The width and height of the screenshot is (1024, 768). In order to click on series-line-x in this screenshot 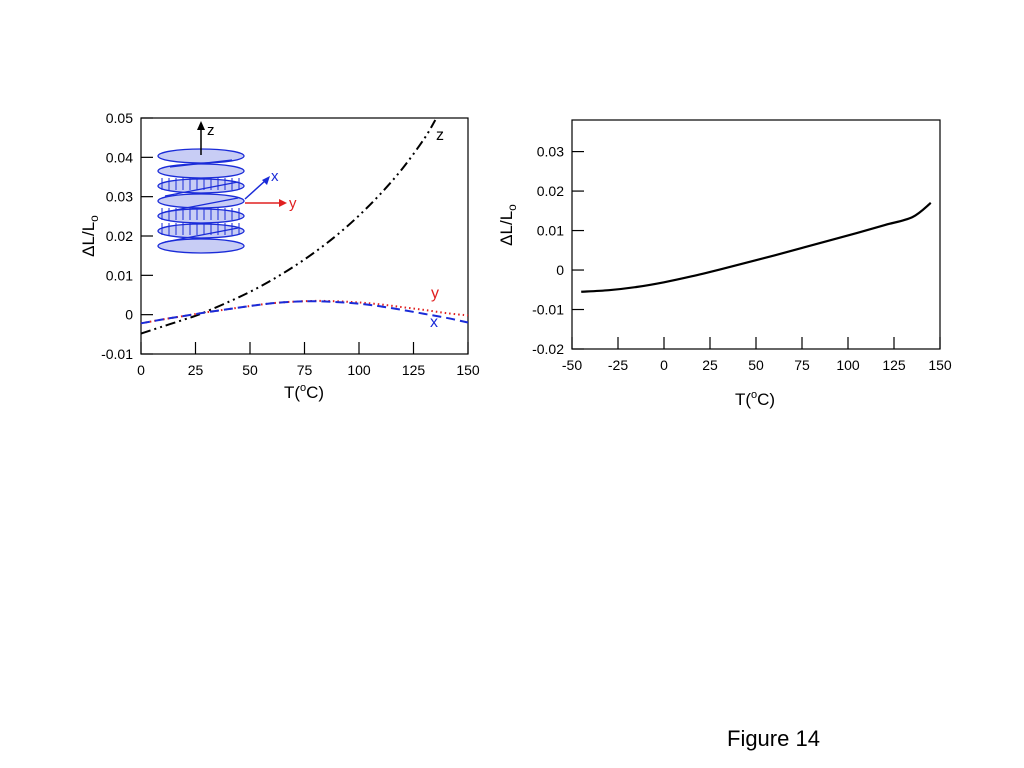, I will do `click(304, 312)`.